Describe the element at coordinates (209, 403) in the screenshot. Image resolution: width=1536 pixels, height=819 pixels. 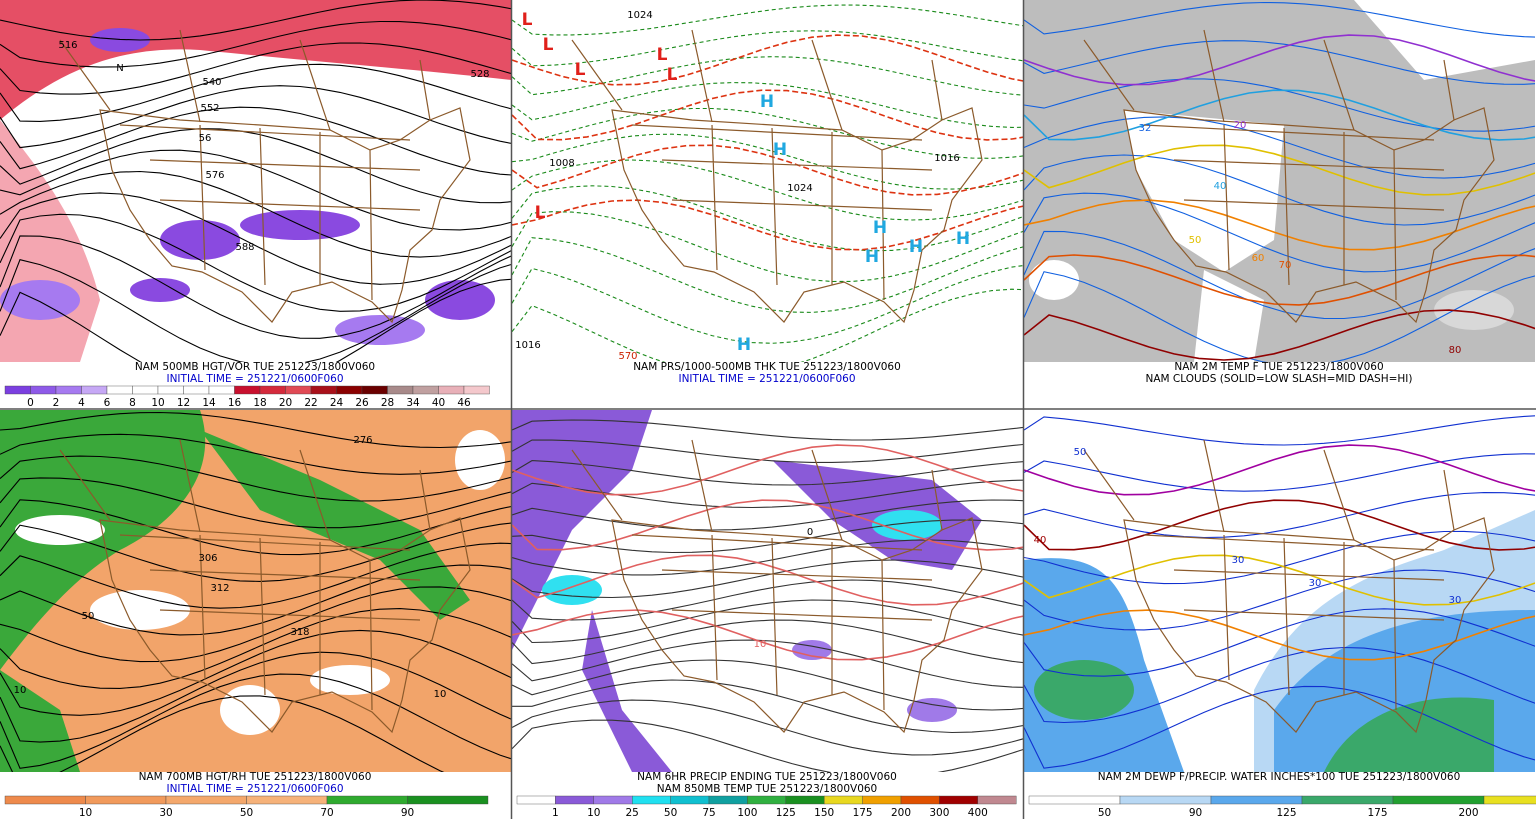
I see `colorbar-label: 14` at that location.